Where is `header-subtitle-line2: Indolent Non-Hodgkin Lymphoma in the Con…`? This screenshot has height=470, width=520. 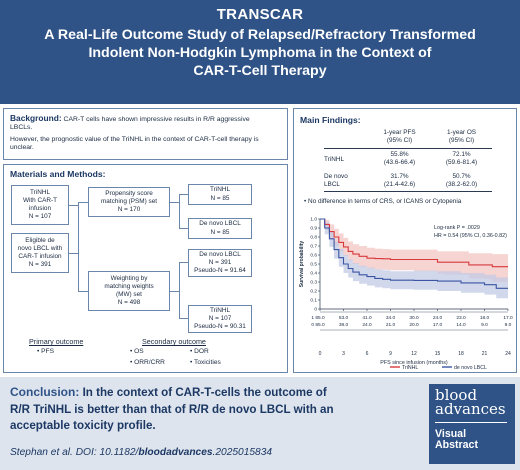
header-subtitle-line2: Indolent Non-Hodgkin Lymphoma in the Con… is located at coordinates (260, 53).